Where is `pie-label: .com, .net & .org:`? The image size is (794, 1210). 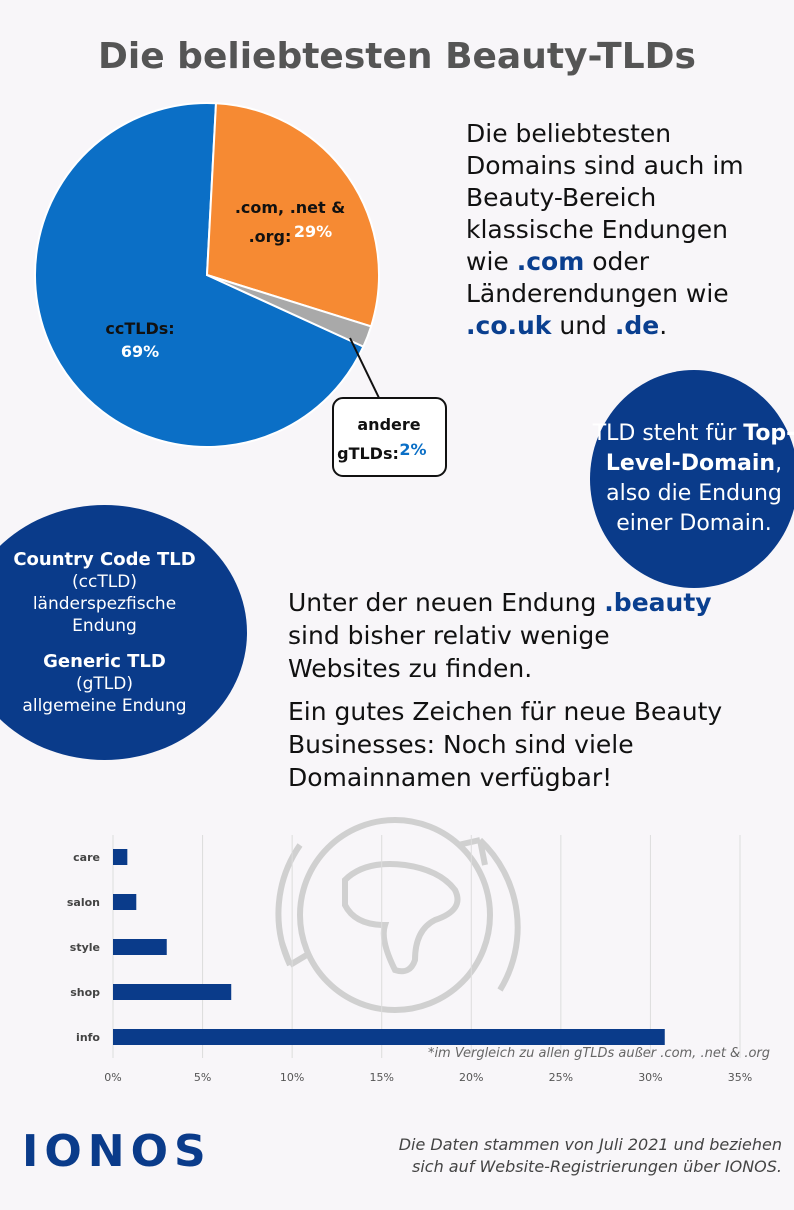 pie-label: .com, .net & .org: is located at coordinates (290, 222).